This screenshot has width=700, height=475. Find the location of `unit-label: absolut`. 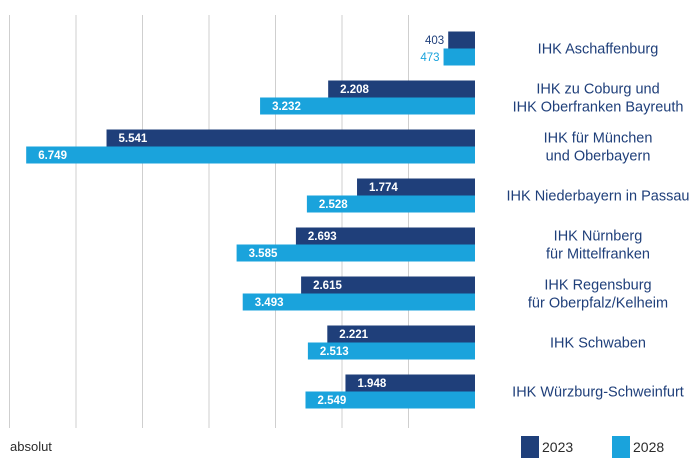

unit-label: absolut is located at coordinates (31, 446).